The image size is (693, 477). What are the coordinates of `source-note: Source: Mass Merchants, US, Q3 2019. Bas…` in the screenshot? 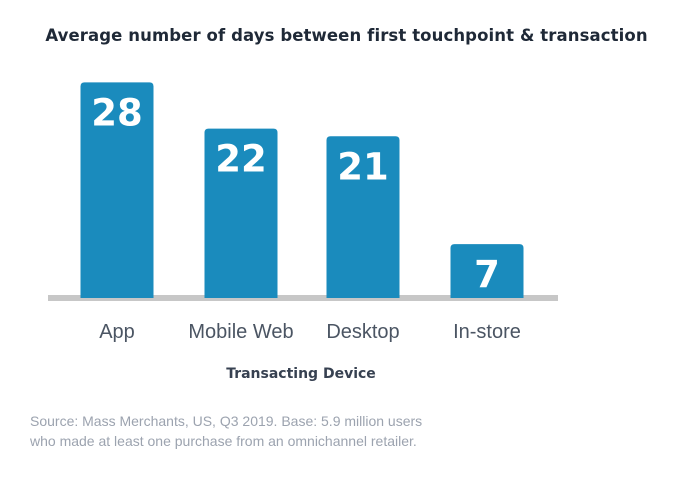 It's located at (290, 431).